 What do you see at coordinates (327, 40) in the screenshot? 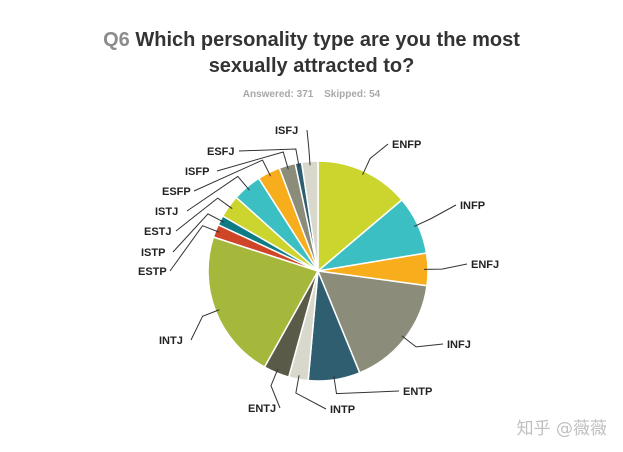
I see `title-text-1: Which personality type are you the most` at bounding box center [327, 40].